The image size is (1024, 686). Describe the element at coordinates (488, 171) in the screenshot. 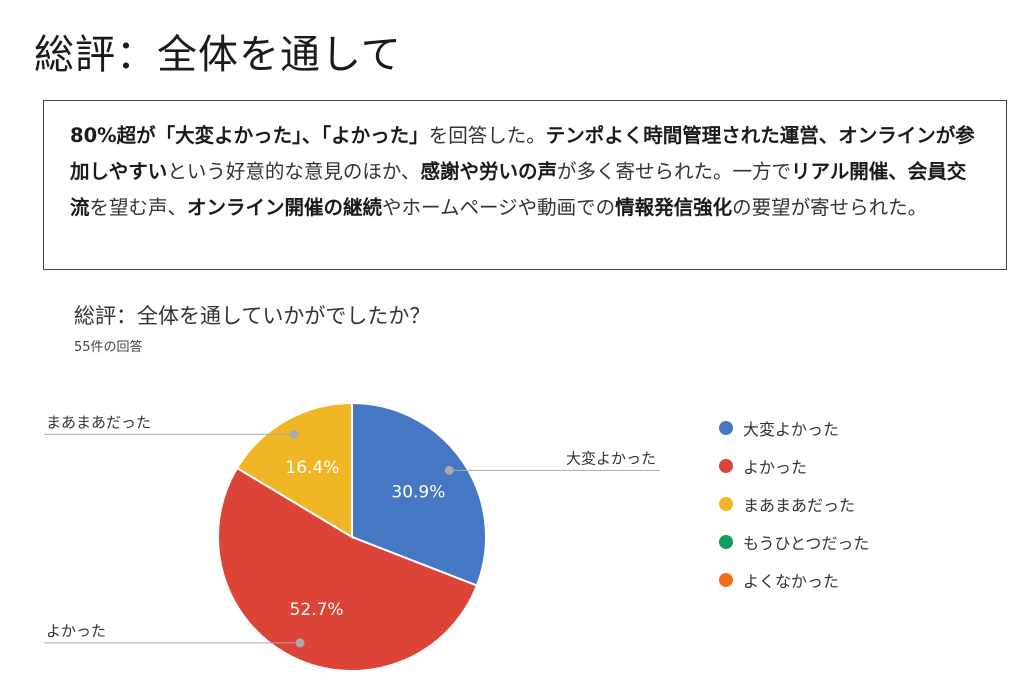

I see `summary-emphasis: 感謝や労いの声` at that location.